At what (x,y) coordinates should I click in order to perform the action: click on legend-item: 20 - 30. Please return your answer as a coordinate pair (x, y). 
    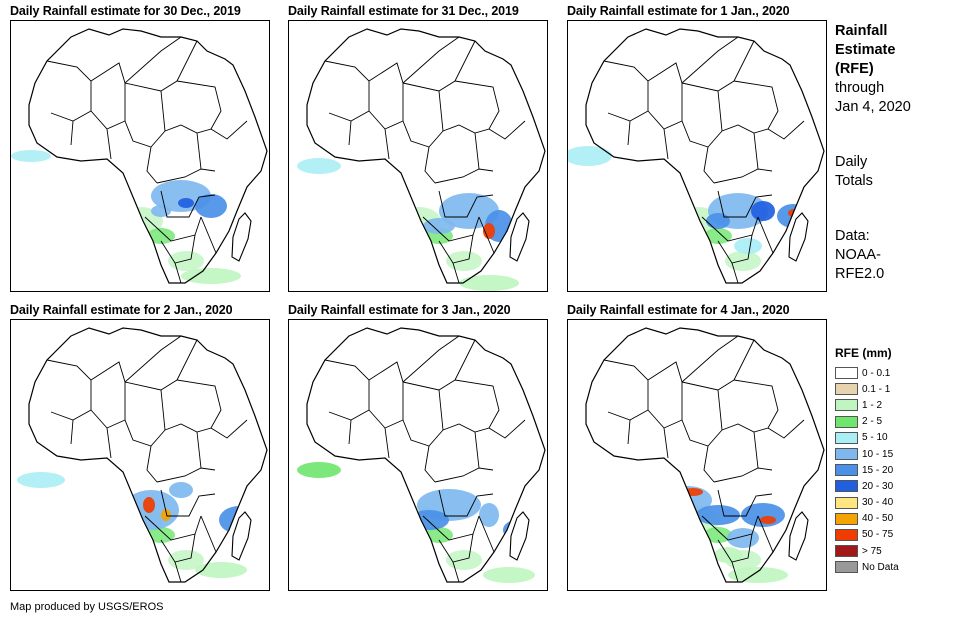
    Looking at the image, I should click on (899, 486).